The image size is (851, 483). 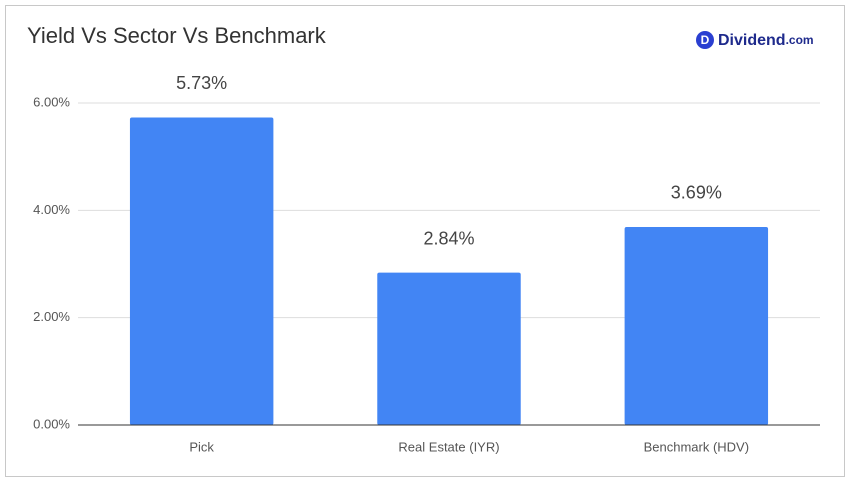 I want to click on x-tick-label: Pick, so click(x=201, y=446).